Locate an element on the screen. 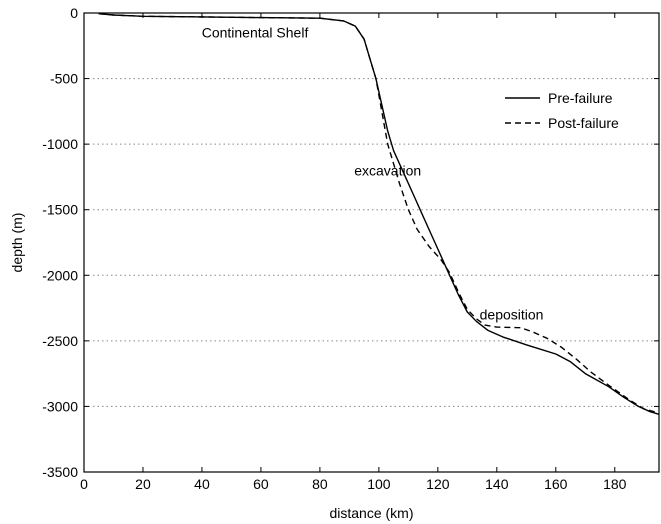  y-tick-label: -3000 is located at coordinates (60, 406).